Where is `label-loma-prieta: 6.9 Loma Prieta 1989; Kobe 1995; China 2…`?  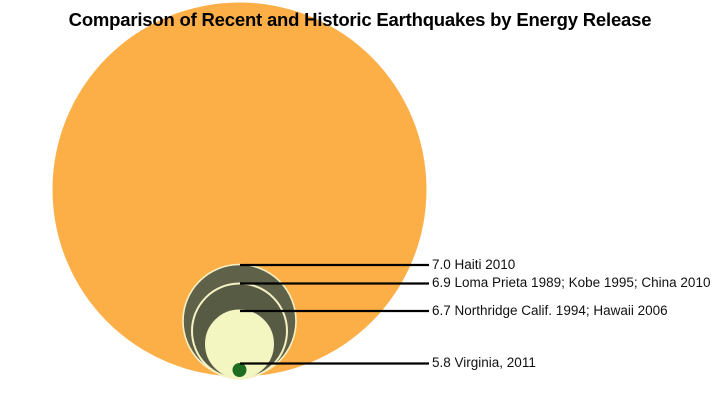 label-loma-prieta: 6.9 Loma Prieta 1989; Kobe 1995; China 2… is located at coordinates (571, 282).